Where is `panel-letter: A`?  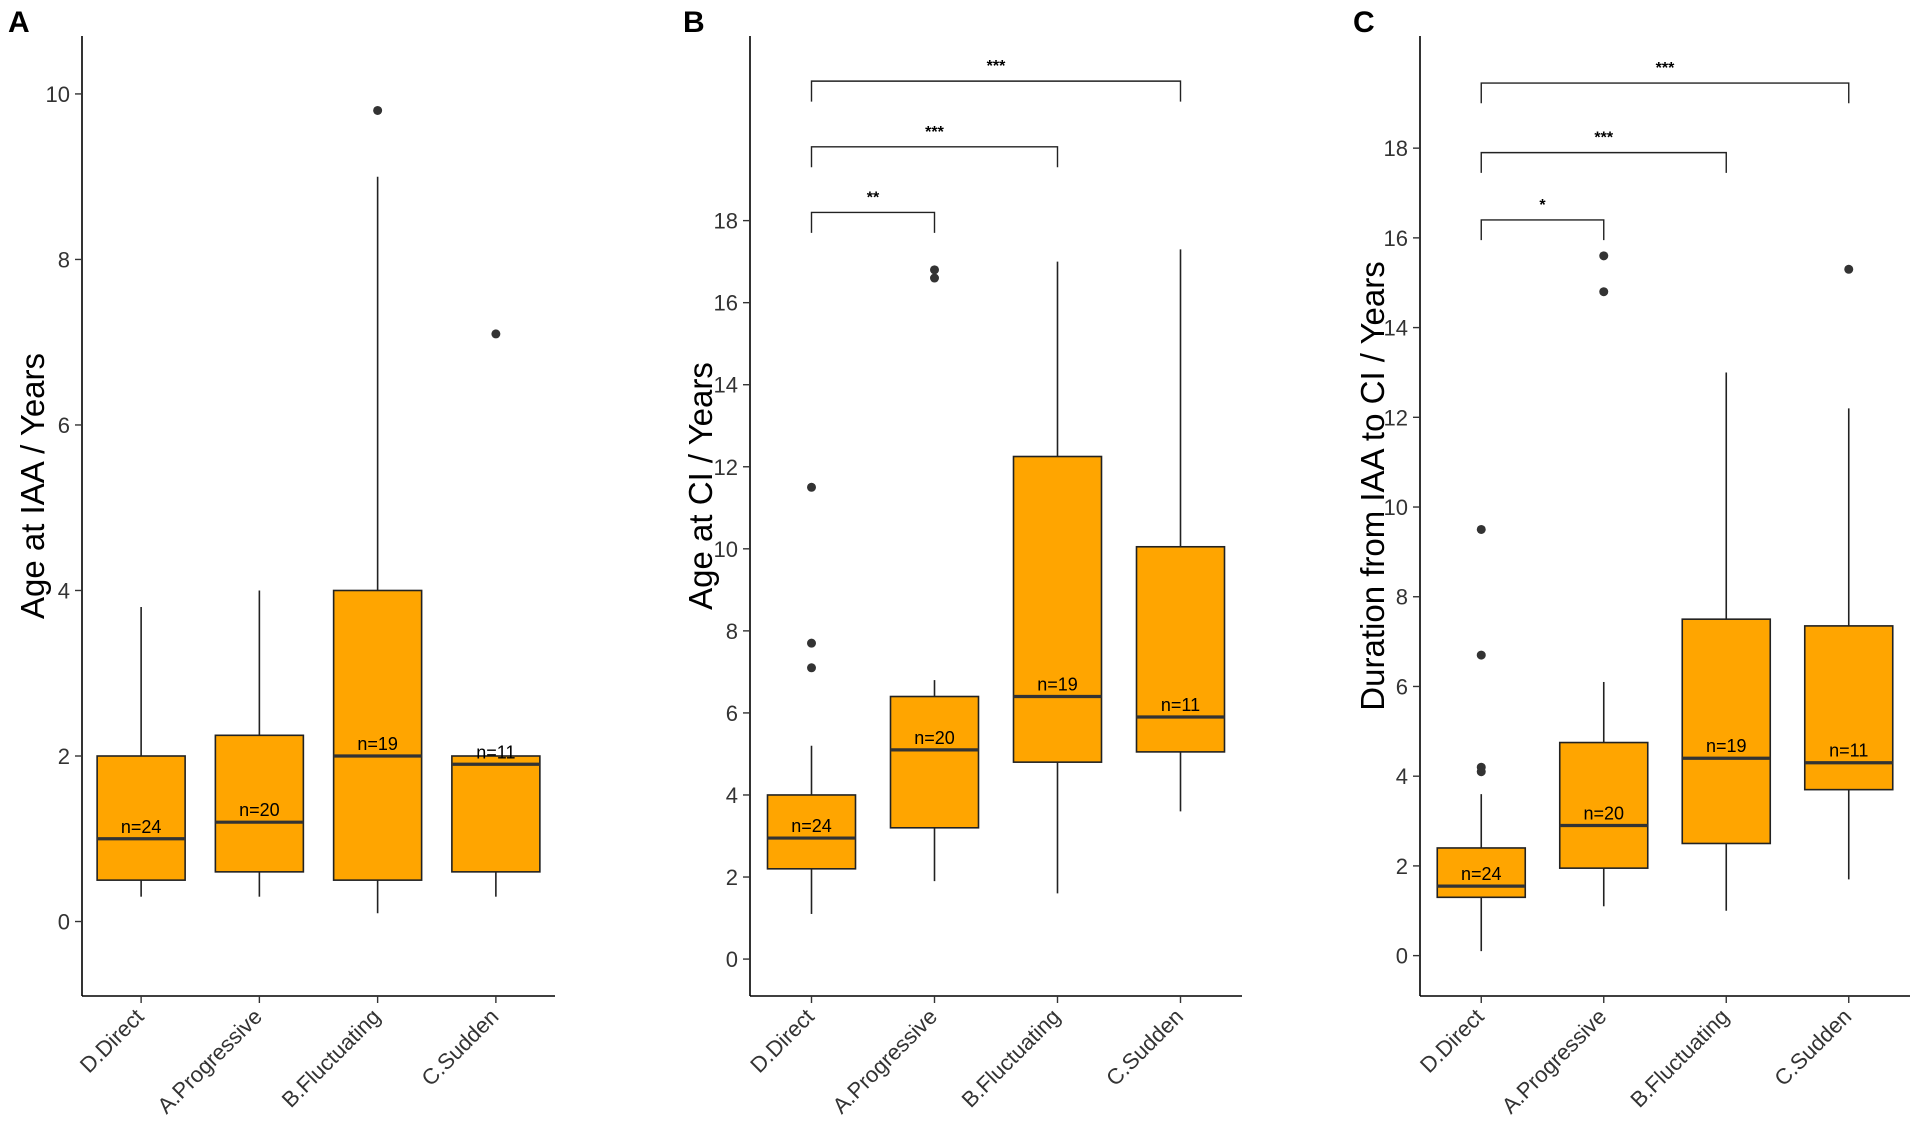
panel-letter: A is located at coordinates (19, 22).